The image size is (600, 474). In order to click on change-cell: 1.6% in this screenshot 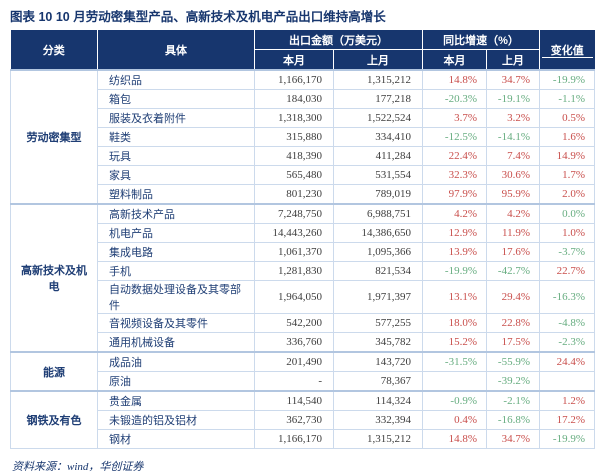, I will do `click(567, 137)`.